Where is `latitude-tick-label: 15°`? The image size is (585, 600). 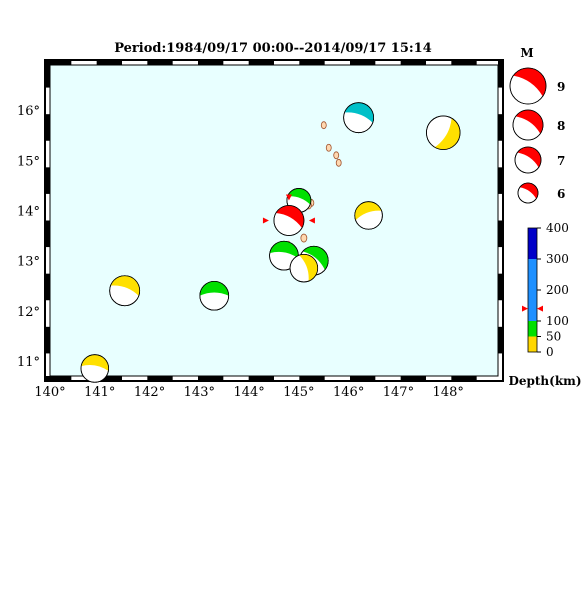
latitude-tick-label: 15° is located at coordinates (28, 161).